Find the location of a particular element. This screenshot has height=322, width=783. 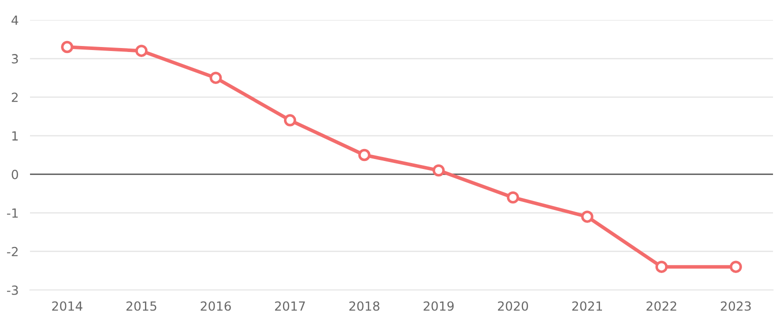

x-tick-label: 2020 is located at coordinates (513, 306).